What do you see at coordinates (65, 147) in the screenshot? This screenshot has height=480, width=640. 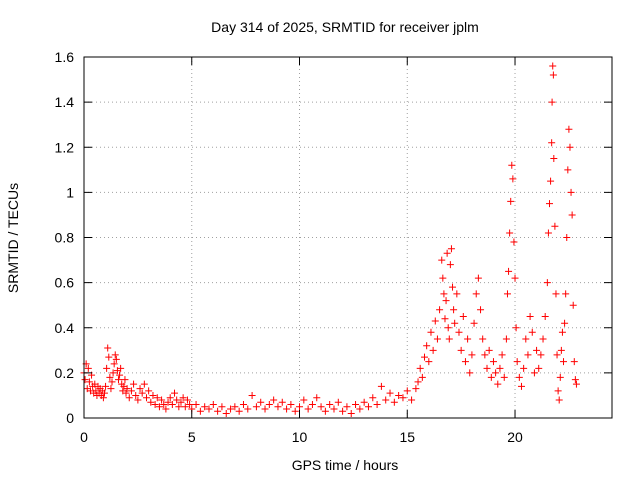 I see `y-tick-label: 1.2` at bounding box center [65, 147].